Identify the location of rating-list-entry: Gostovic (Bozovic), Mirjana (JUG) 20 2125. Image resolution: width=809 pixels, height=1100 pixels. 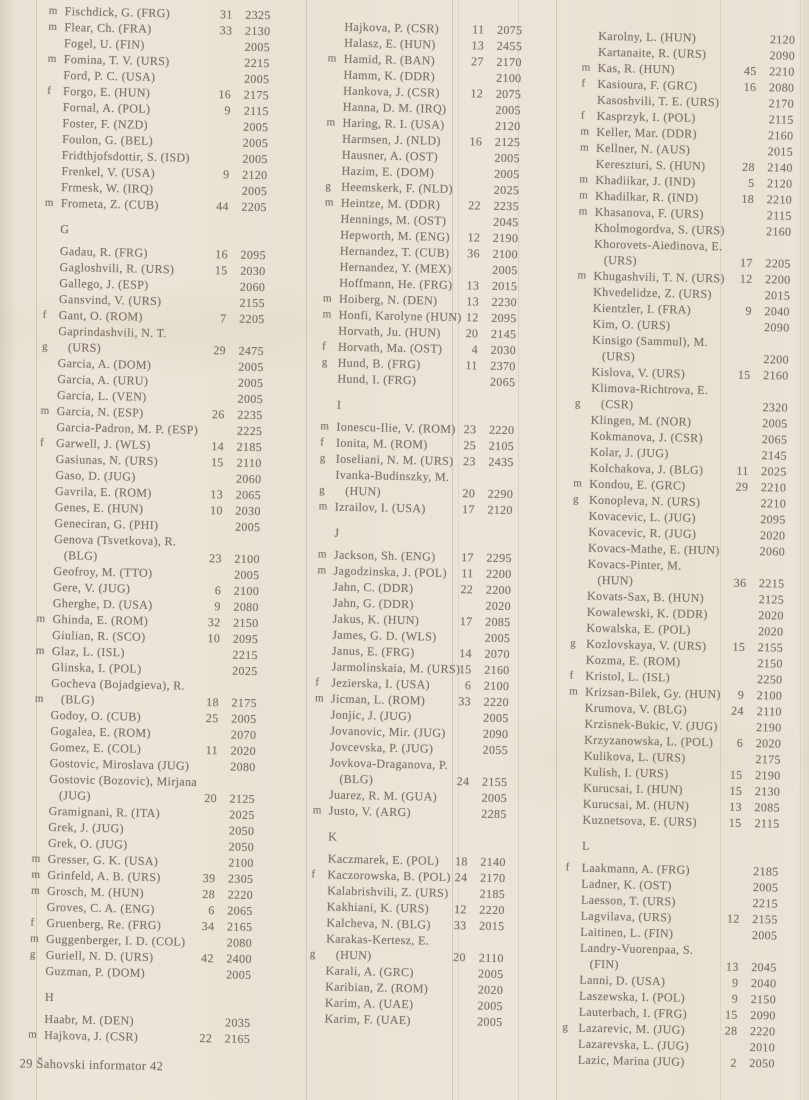
(144, 789).